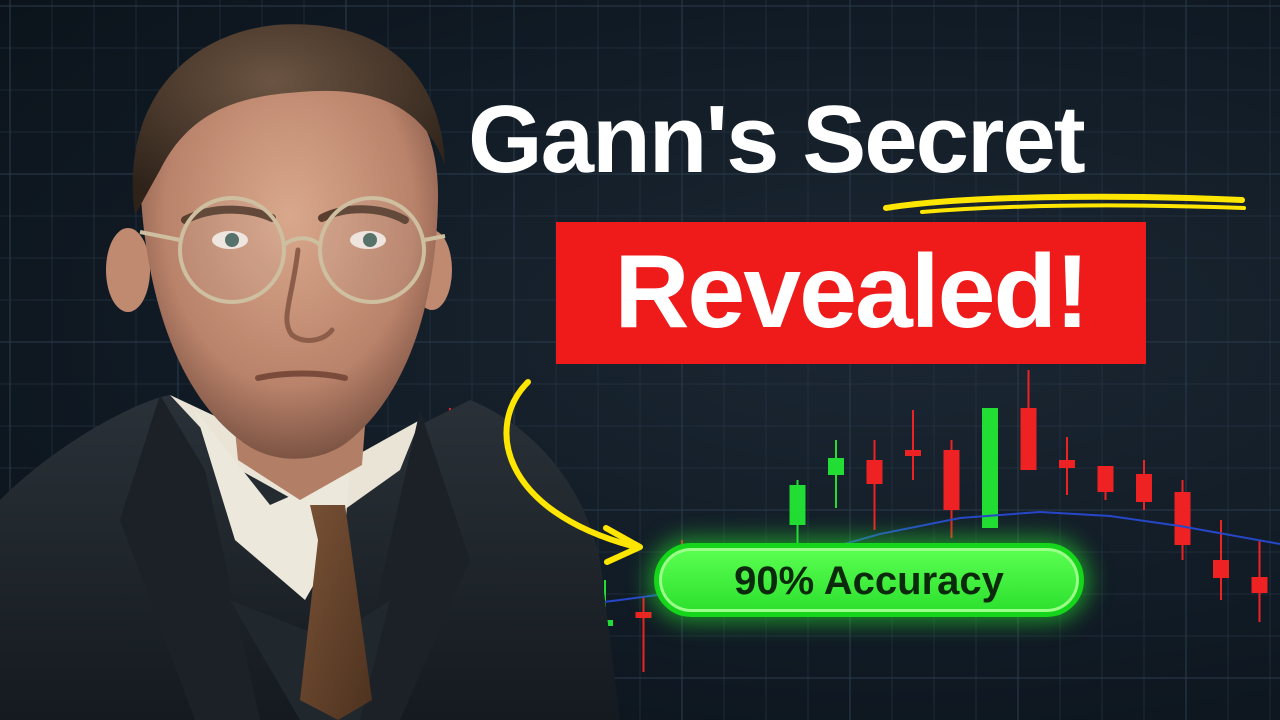 This screenshot has height=720, width=1280. I want to click on headline-line-2: Revealed!, so click(851, 292).